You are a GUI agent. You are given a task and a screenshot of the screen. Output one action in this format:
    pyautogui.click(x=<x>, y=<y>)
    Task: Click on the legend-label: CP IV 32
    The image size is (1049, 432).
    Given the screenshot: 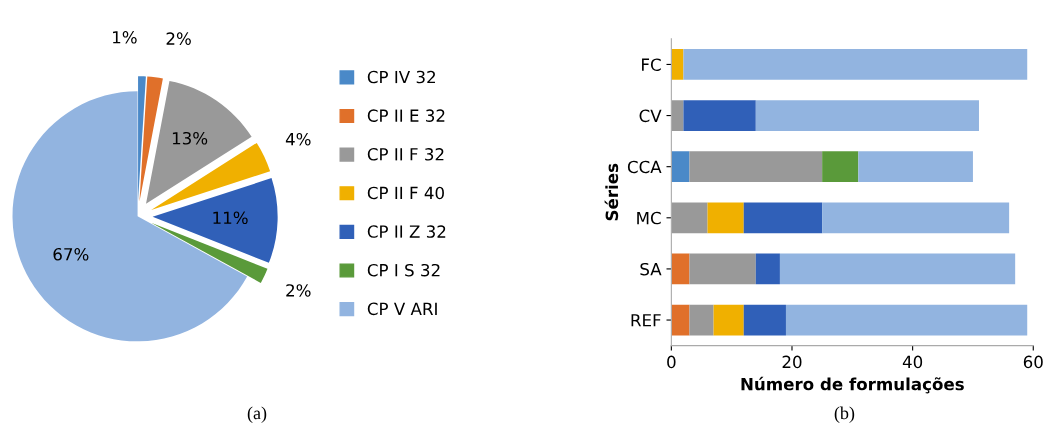 What is the action you would take?
    pyautogui.click(x=401, y=77)
    